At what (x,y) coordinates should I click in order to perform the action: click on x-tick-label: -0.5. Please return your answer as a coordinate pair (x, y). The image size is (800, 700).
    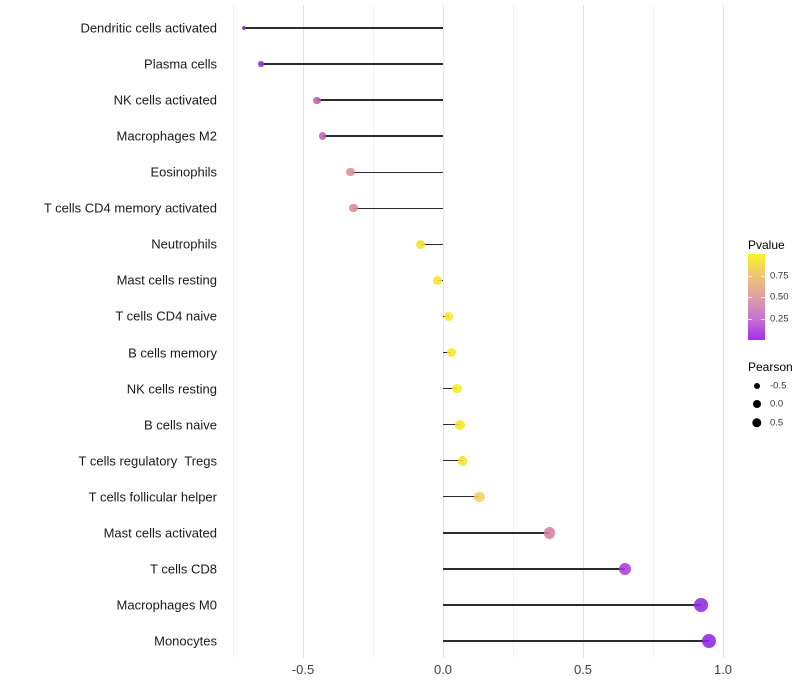
    Looking at the image, I should click on (303, 669).